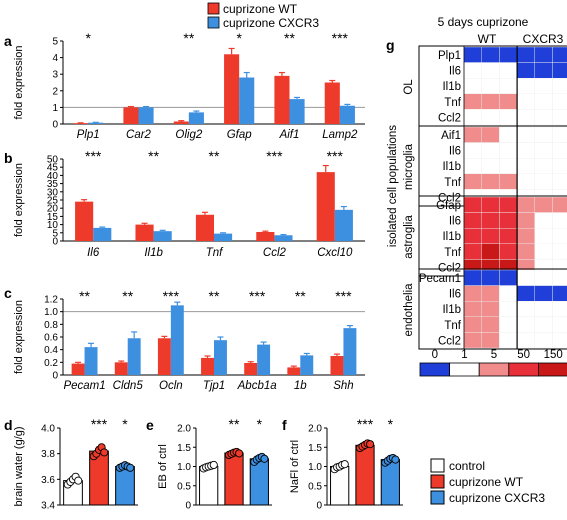 The width and height of the screenshot is (567, 520). Describe the element at coordinates (315, 467) in the screenshot. I see `y-tick-label: 1.0` at that location.